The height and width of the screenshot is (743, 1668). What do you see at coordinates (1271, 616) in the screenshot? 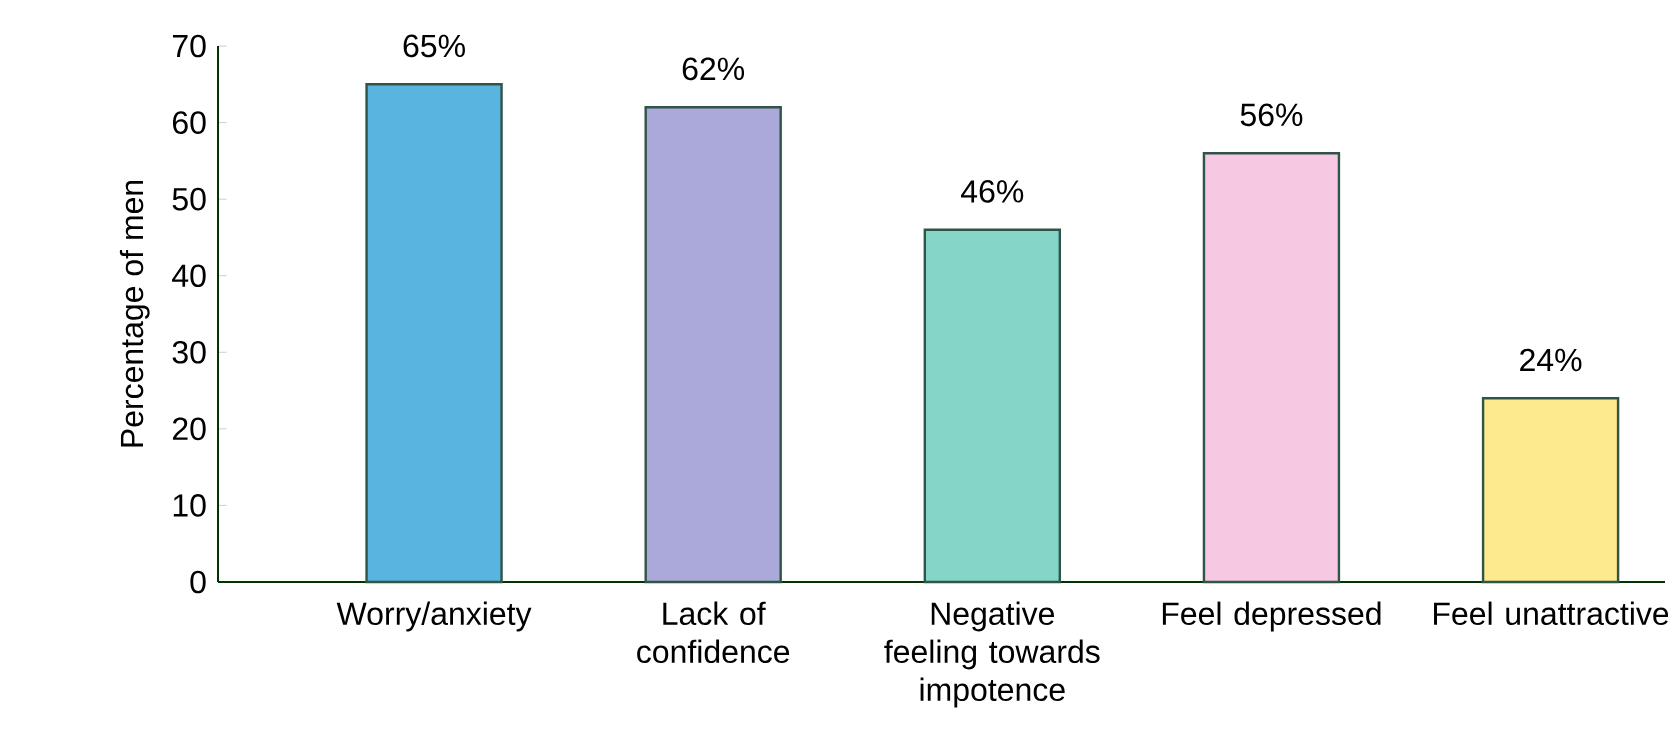
I see `x-tick-label: Feel depressed` at bounding box center [1271, 616].